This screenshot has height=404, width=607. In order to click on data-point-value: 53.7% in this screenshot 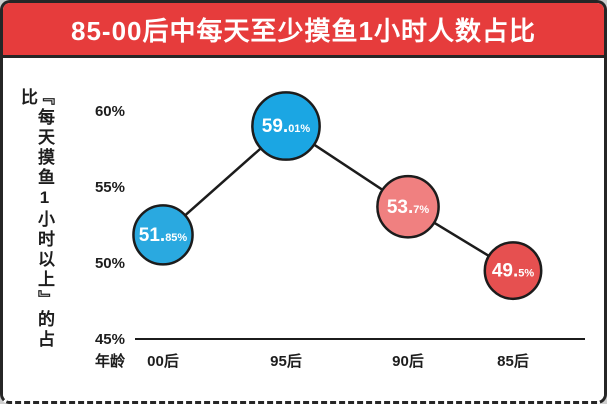, I will do `click(408, 207)`.